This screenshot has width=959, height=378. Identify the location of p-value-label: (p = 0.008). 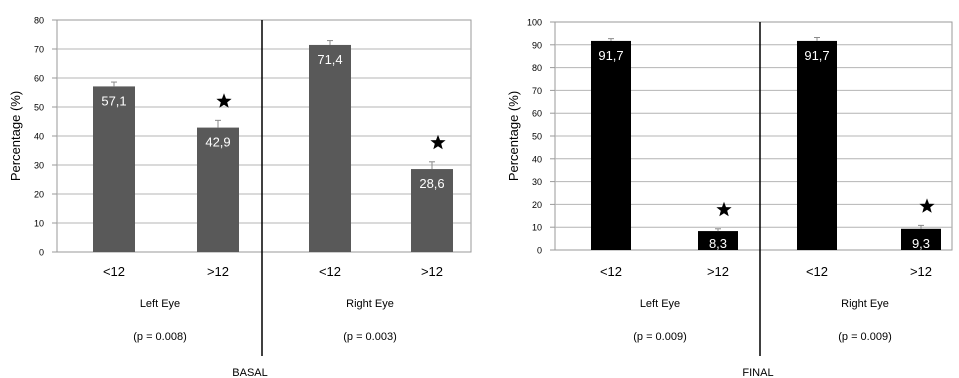
(160, 337).